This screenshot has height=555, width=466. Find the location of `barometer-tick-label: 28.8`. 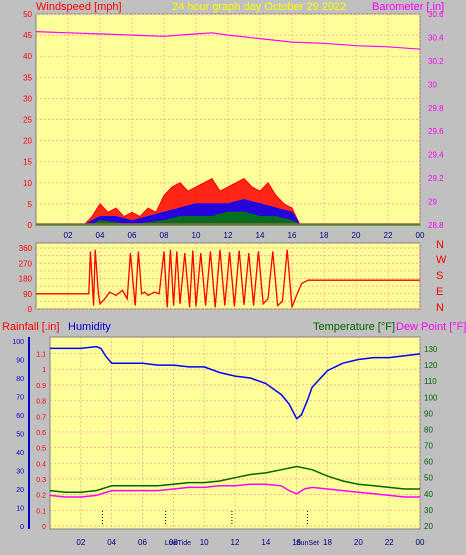

barometer-tick-label: 28.8 is located at coordinates (436, 225).